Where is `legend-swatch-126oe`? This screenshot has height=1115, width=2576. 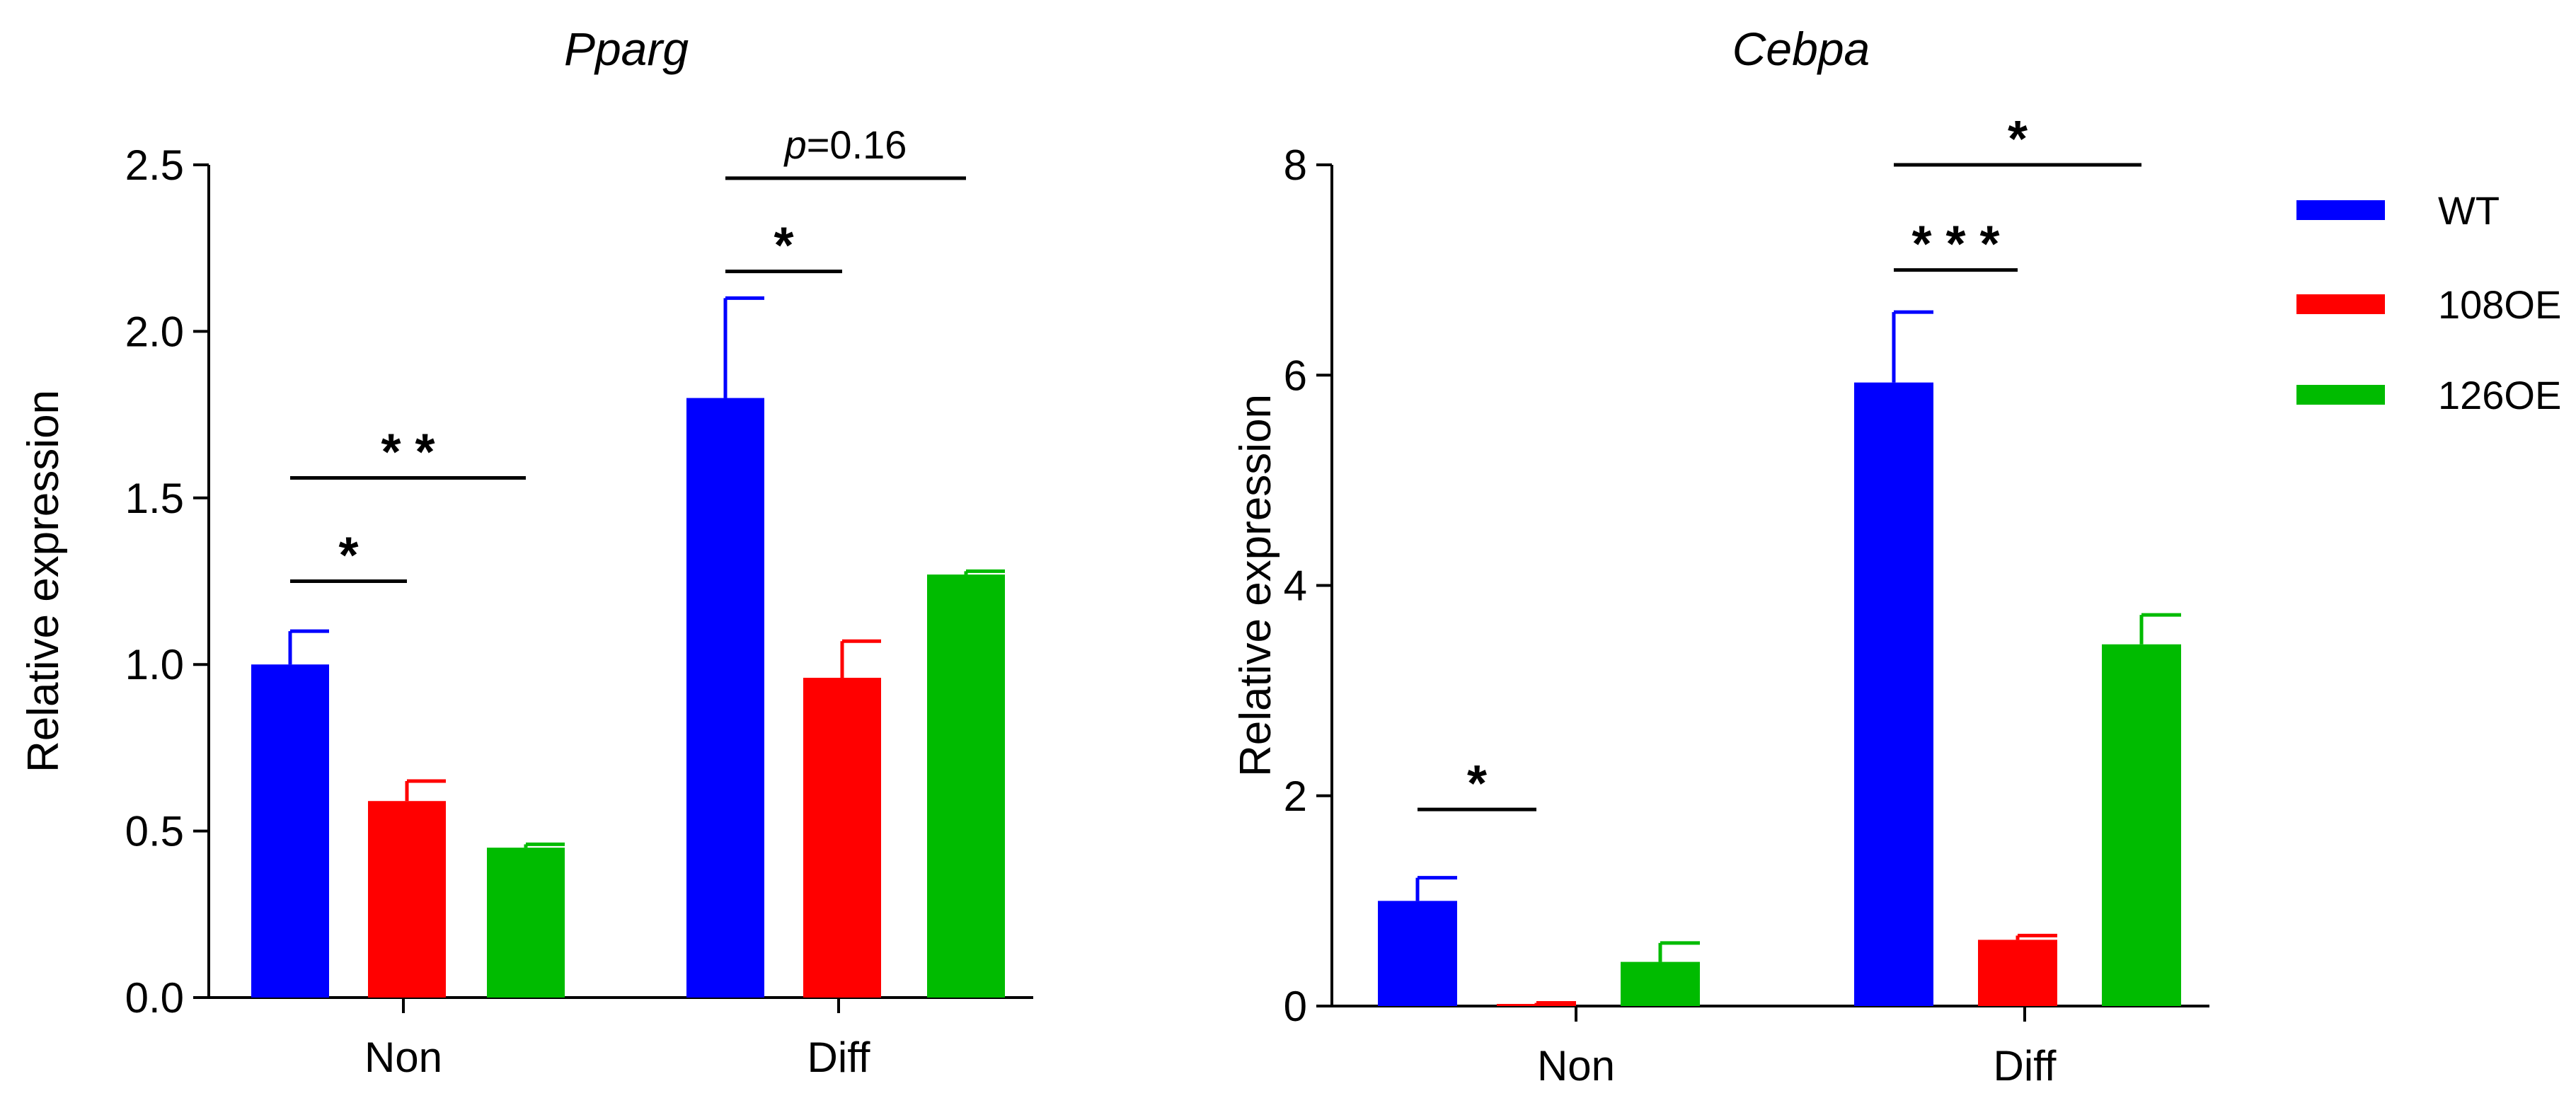 legend-swatch-126oe is located at coordinates (2341, 395).